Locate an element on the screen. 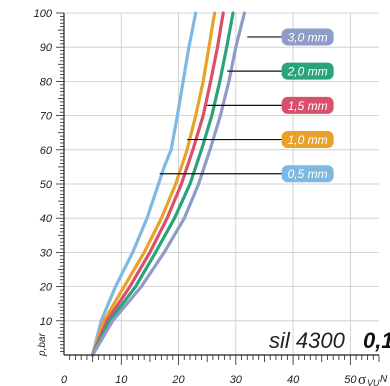  annotation-material: sil 4300 is located at coordinates (307, 340).